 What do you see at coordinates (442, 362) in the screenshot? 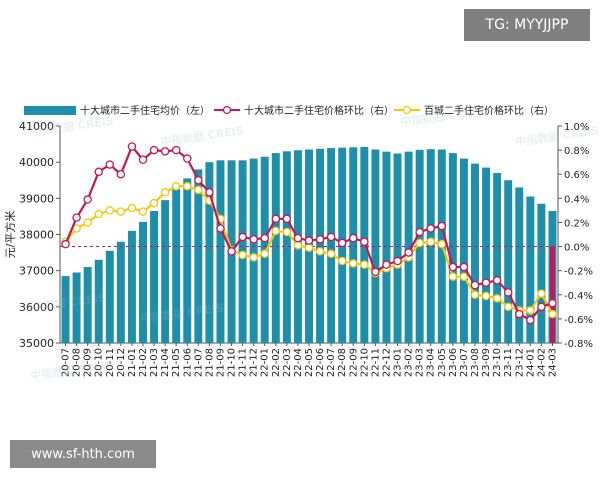
I see `x-axis-tick-label: 23-05` at bounding box center [442, 362].